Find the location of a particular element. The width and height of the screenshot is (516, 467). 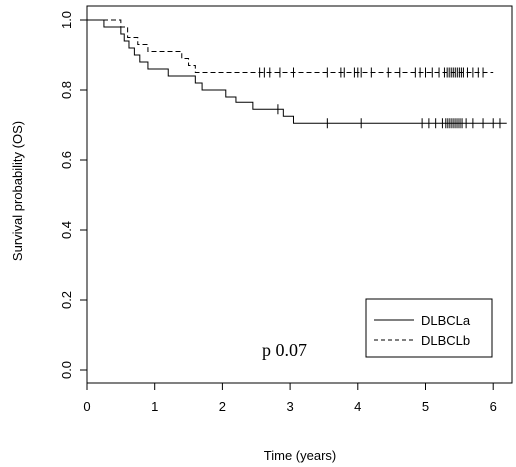

x-axis-label: Time (years) is located at coordinates (300, 455).